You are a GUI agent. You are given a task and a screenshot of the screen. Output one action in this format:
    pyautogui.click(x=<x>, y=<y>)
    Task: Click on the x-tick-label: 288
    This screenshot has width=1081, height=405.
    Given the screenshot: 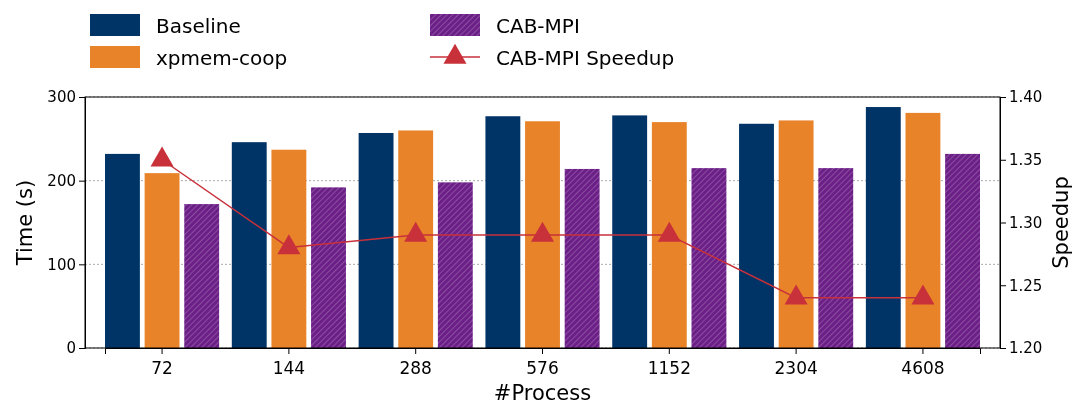 What is the action you would take?
    pyautogui.click(x=415, y=368)
    